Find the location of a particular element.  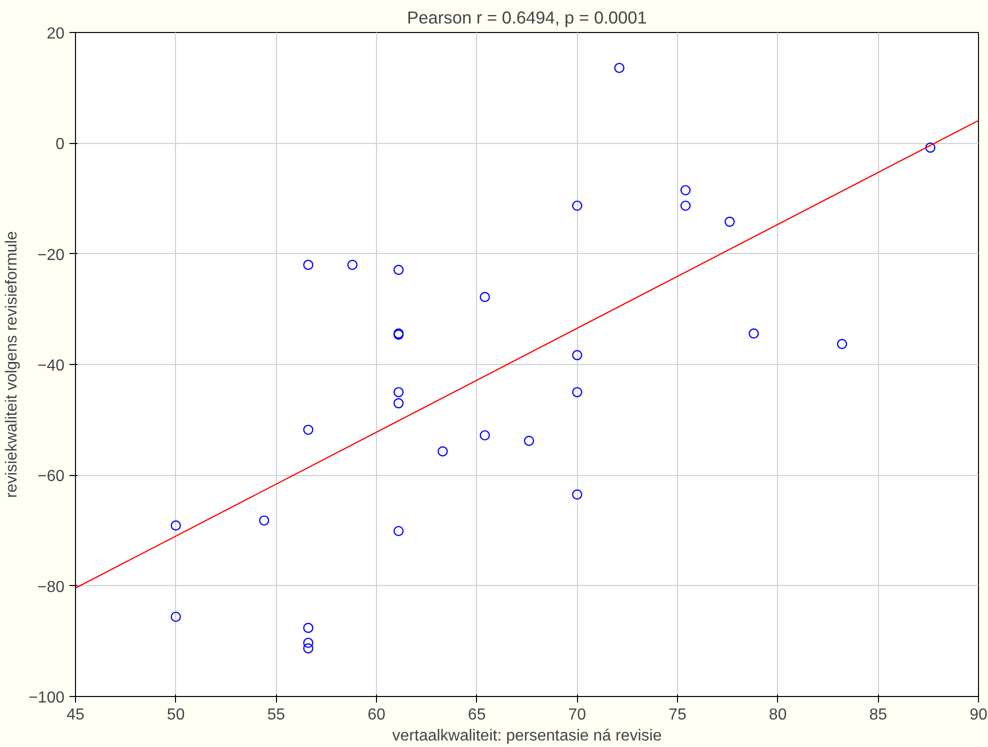

x-axis-title: vertaalkwaliteit: persentasie ná revisie is located at coordinates (527, 736).